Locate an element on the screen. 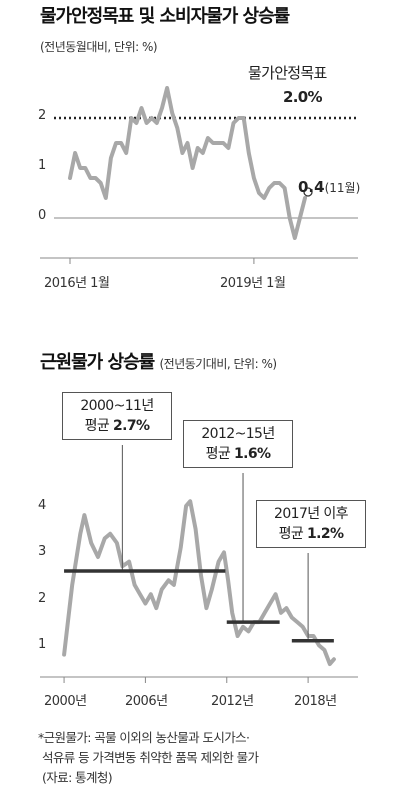 This screenshot has width=400, height=800. chart1-title: 물가안정목표 및 소비자물가 상승률 is located at coordinates (165, 16).